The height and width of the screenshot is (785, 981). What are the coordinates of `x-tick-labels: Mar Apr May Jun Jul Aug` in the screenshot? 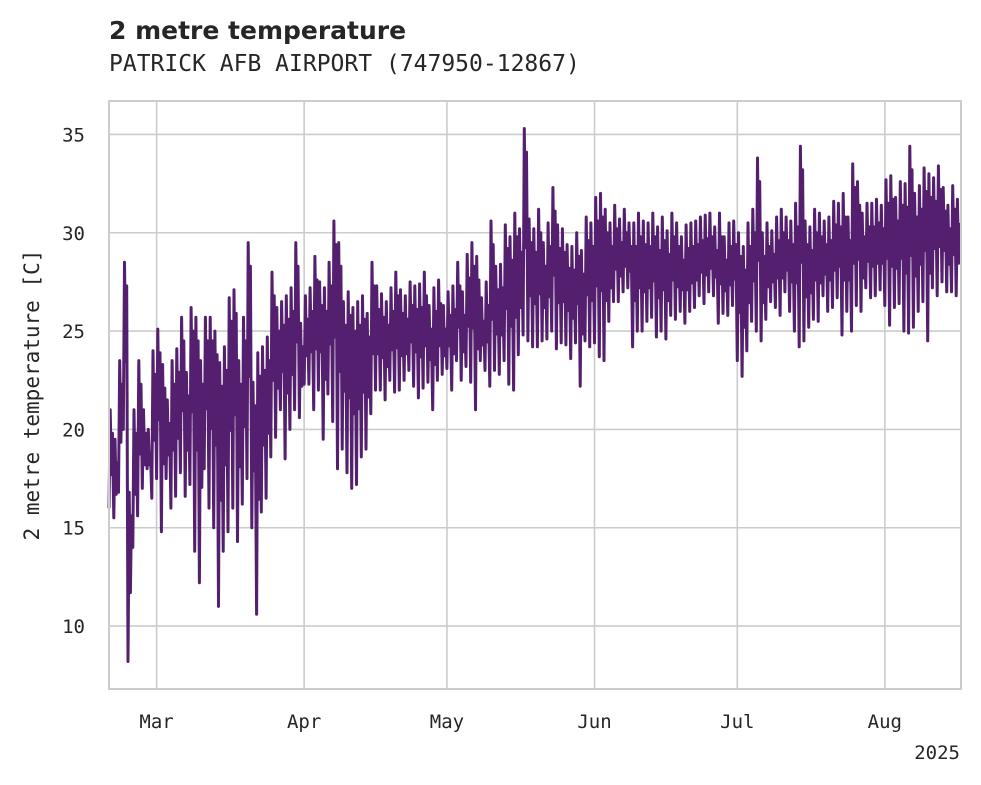 It's located at (520, 722).